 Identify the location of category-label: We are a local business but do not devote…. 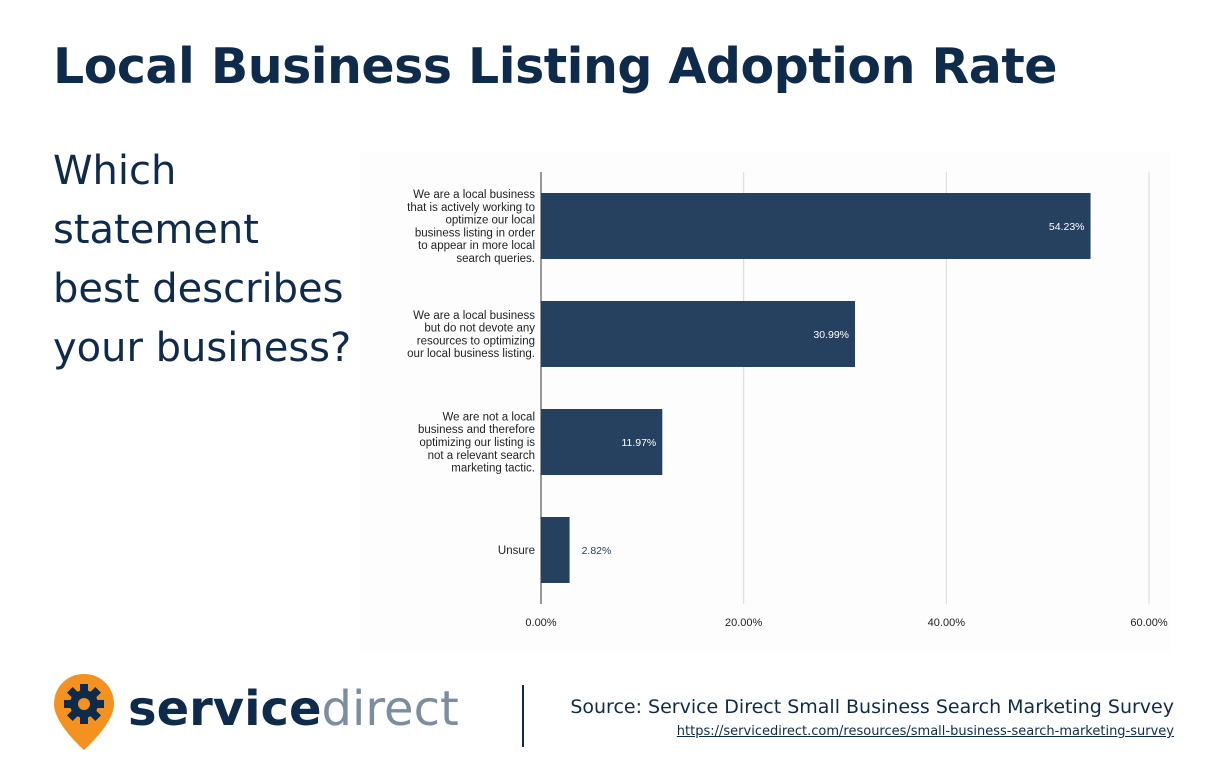
(471, 335).